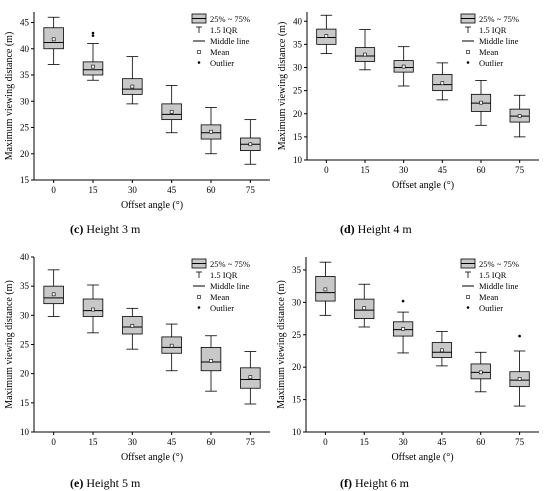 The height and width of the screenshot is (491, 550). What do you see at coordinates (493, 30) in the screenshot?
I see `legend-whisker-label: 1.5 IQR` at bounding box center [493, 30].